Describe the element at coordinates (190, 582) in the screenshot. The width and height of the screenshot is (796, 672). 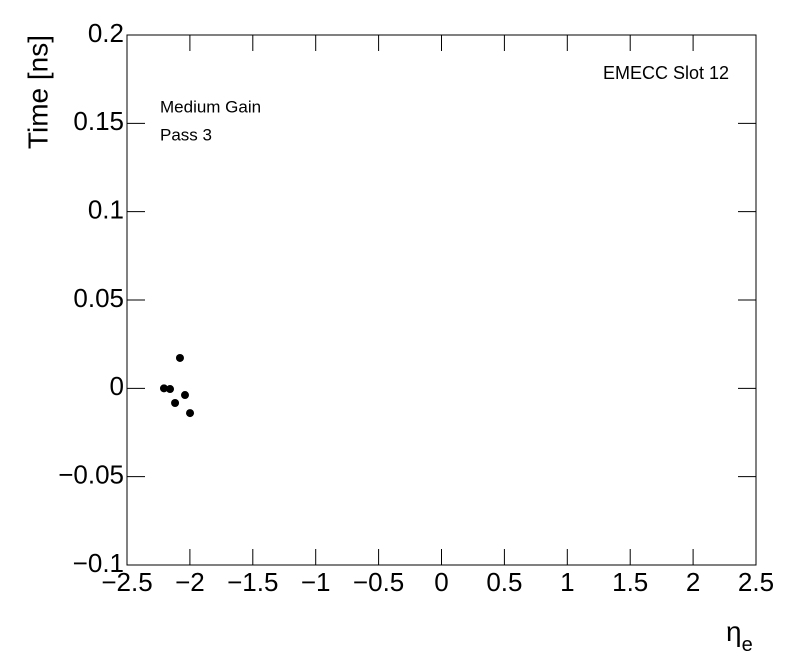
I see `x-tick-label: −2` at that location.